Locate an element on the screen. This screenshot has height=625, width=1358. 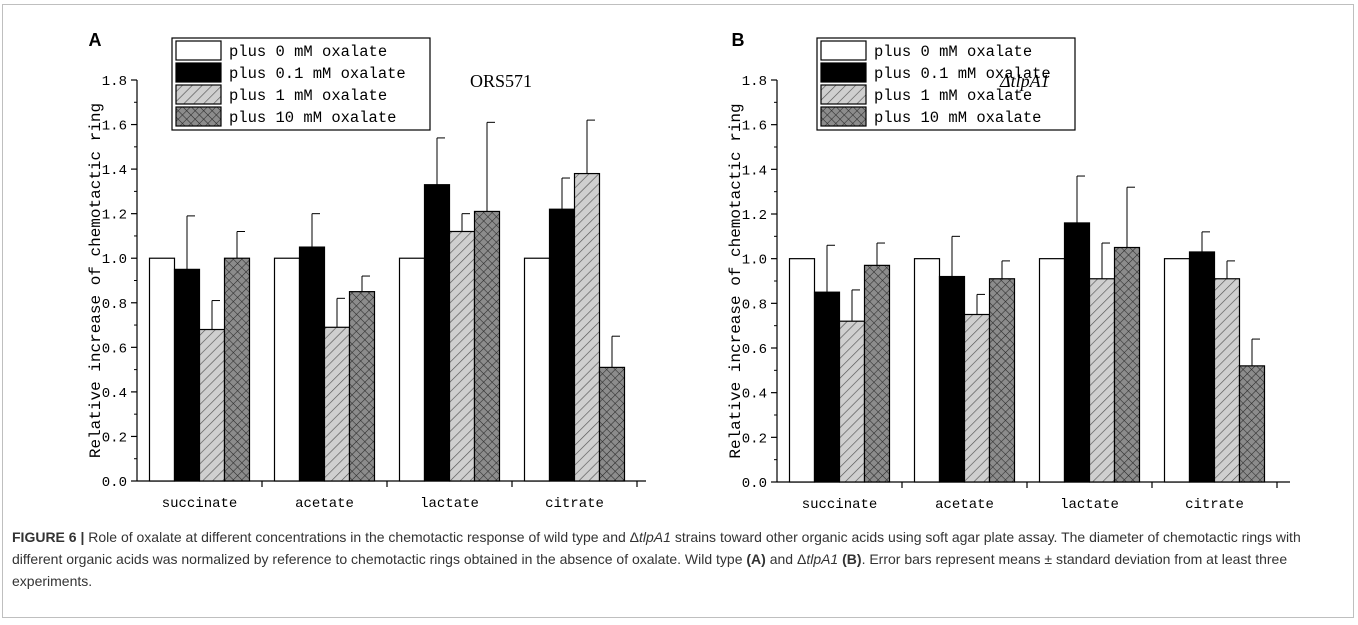
panel-b-bar-citrate-plus-0-1-mm-oxalate is located at coordinates (1202, 367).